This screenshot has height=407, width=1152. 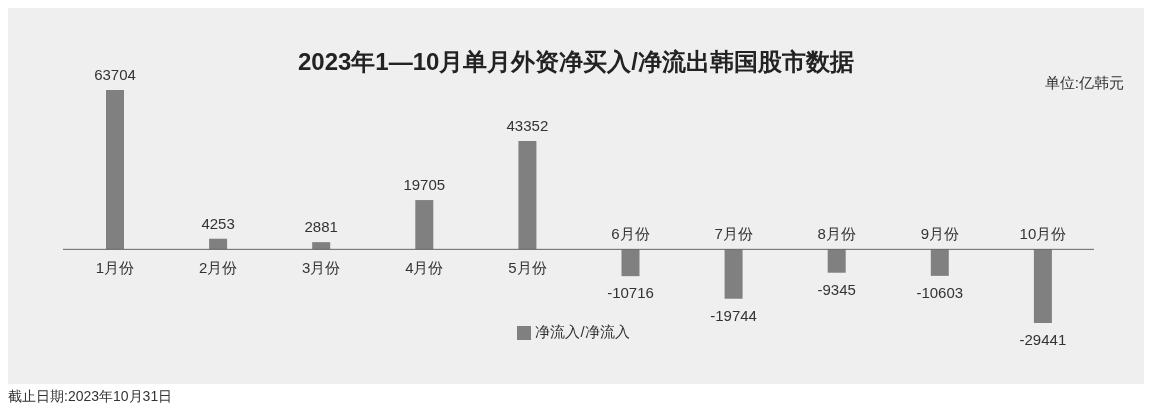 I want to click on annotation: 单位:亿韩元, so click(x=1084, y=83).